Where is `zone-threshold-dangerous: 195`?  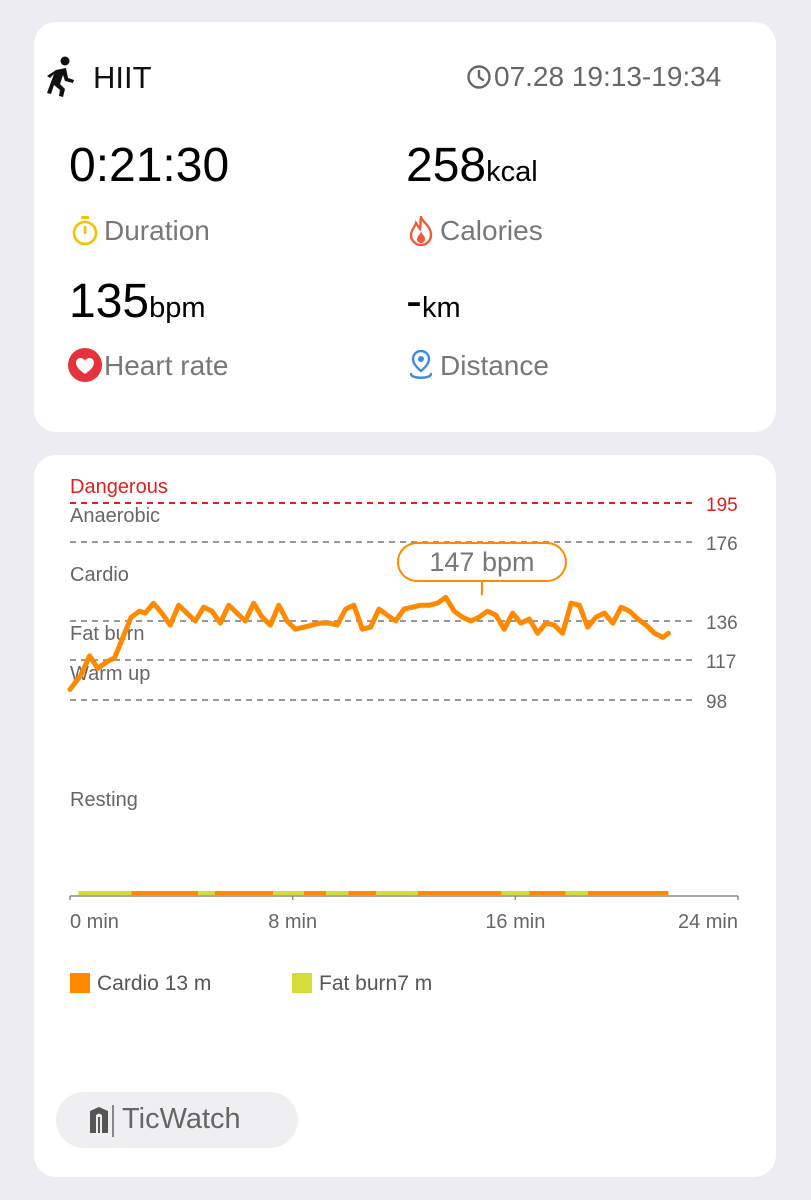
zone-threshold-dangerous: 195 is located at coordinates (722, 505).